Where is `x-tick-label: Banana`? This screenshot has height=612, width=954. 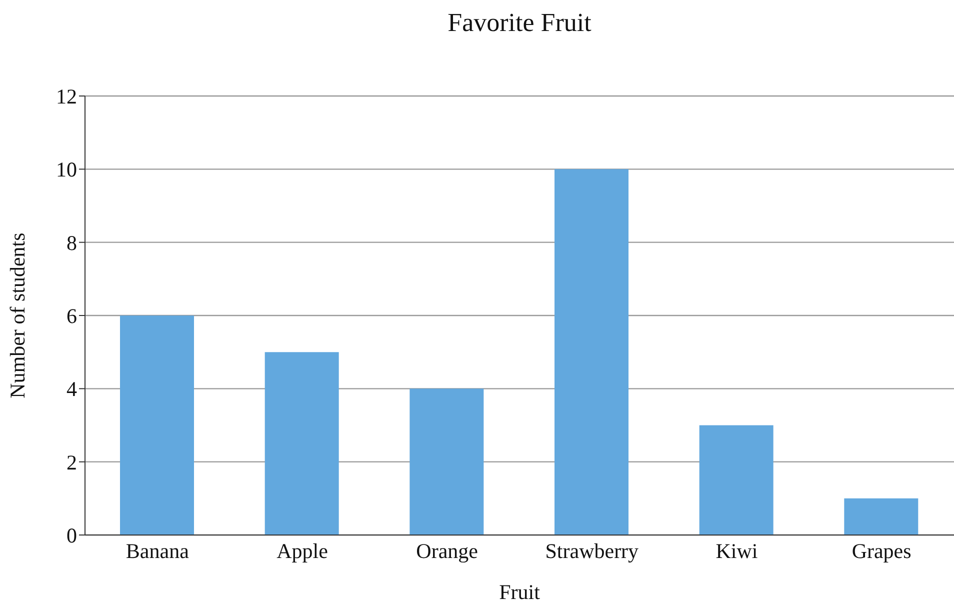
x-tick-label: Banana is located at coordinates (158, 550).